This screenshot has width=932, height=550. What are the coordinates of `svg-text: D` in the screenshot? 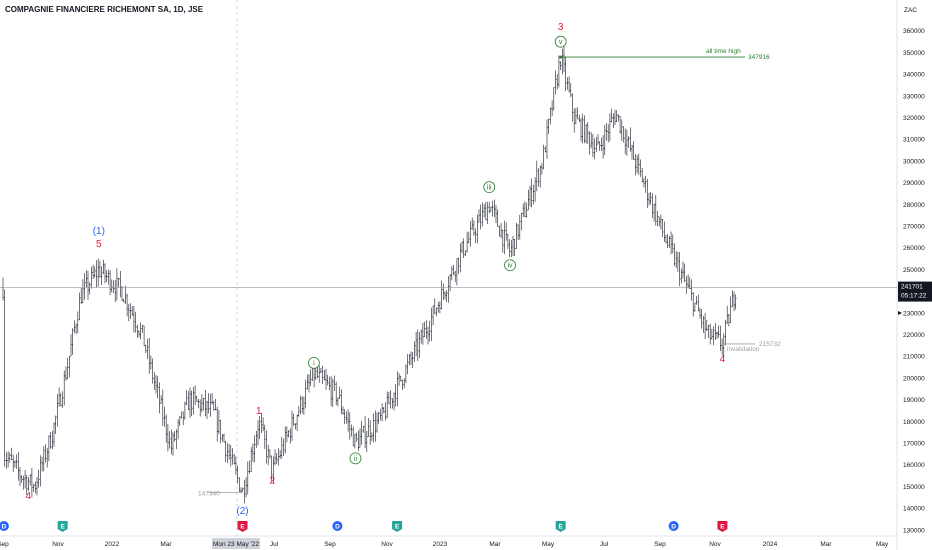 It's located at (4, 526).